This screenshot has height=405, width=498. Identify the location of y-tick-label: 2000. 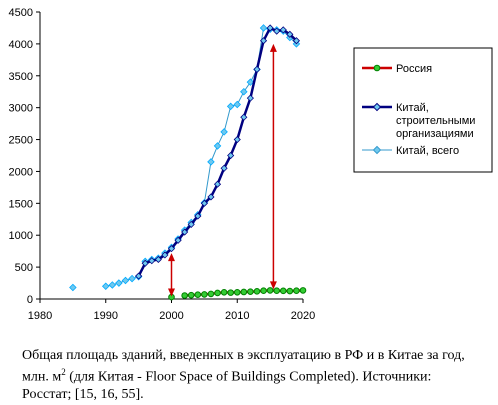
(21, 172).